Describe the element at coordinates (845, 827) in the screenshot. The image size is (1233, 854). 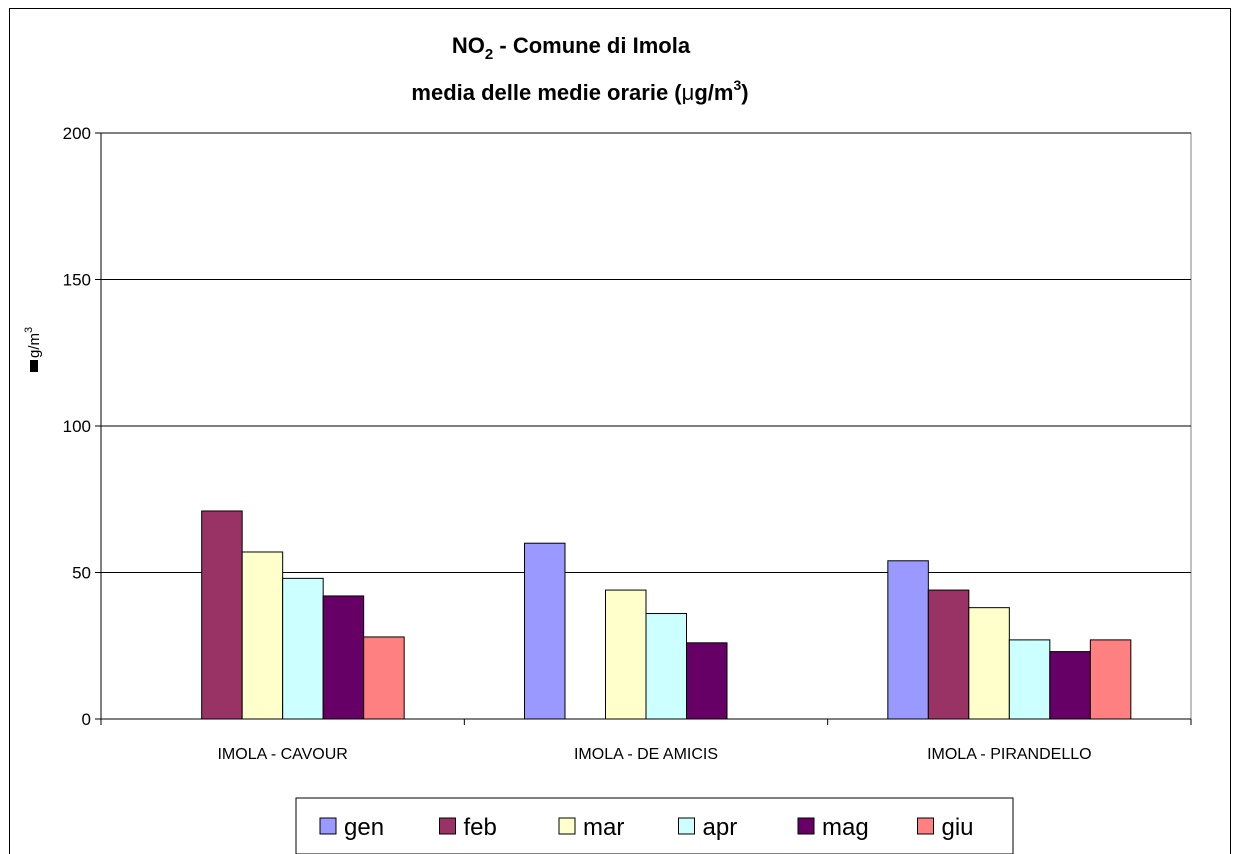
I see `legend-label-mag: mag` at that location.